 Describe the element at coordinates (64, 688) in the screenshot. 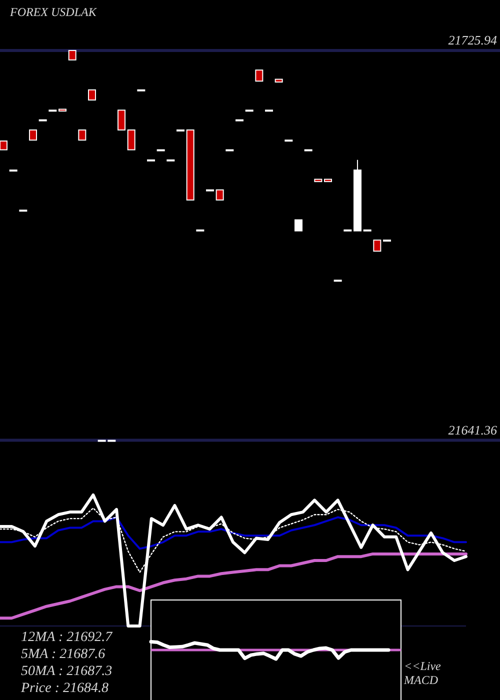

I see `text: Price : 21684.8` at that location.